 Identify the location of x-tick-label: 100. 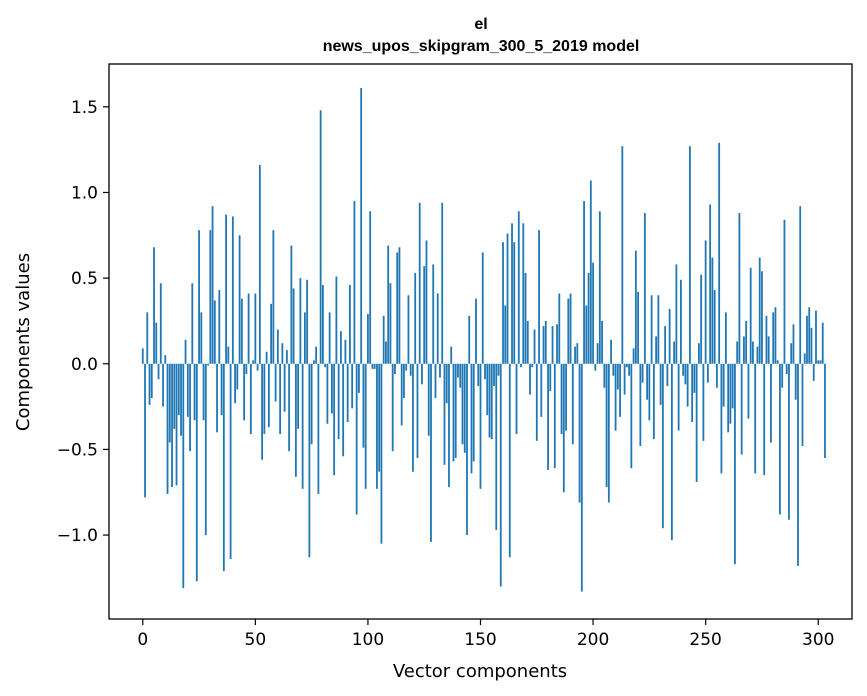
(368, 640).